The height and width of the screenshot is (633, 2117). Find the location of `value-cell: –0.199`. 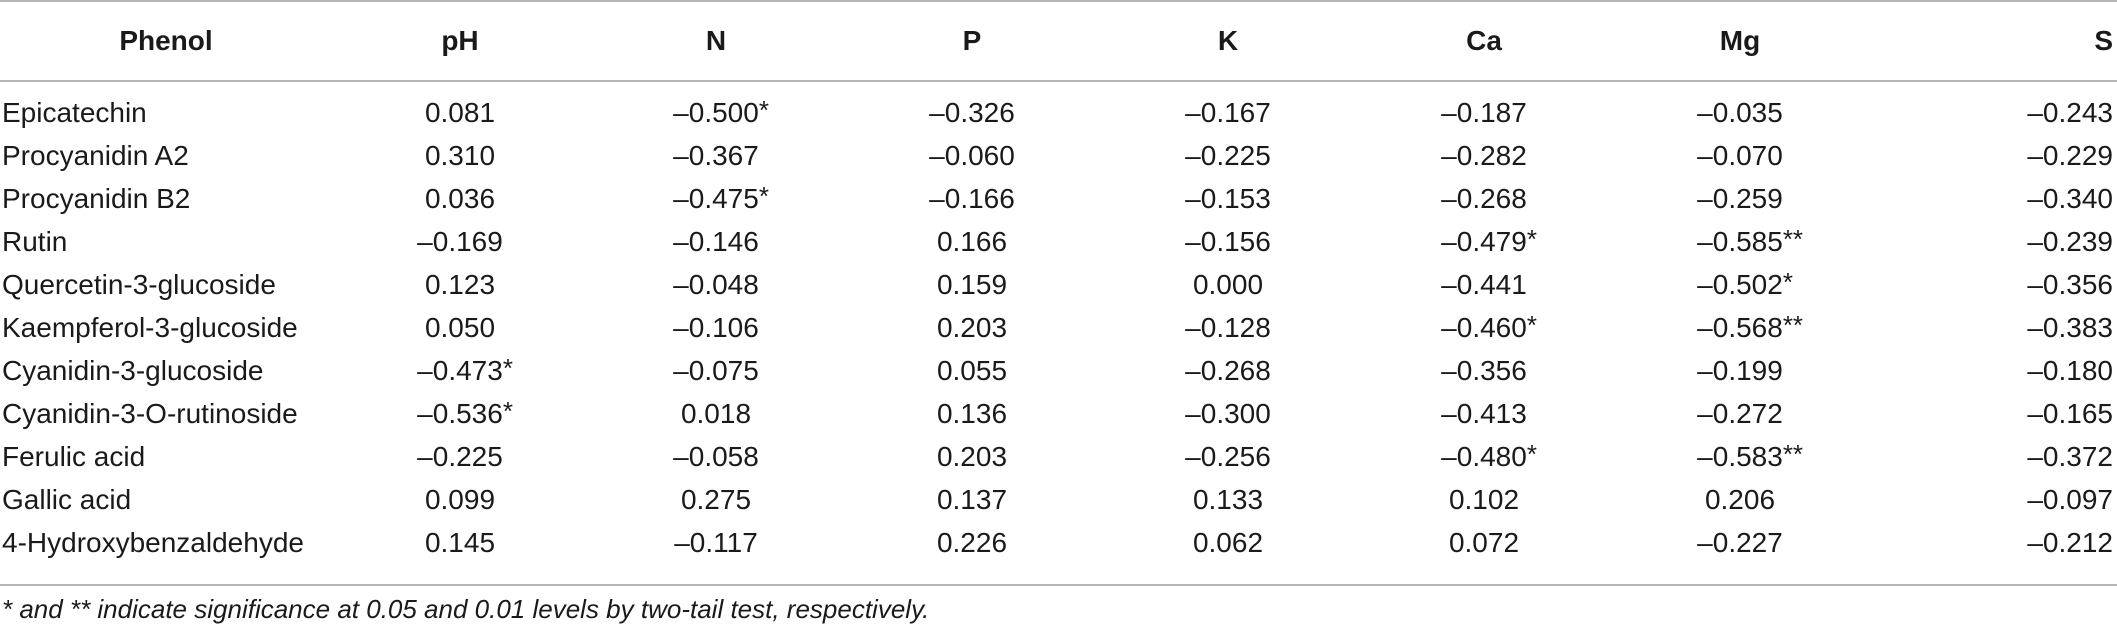

value-cell: –0.199 is located at coordinates (1740, 370).